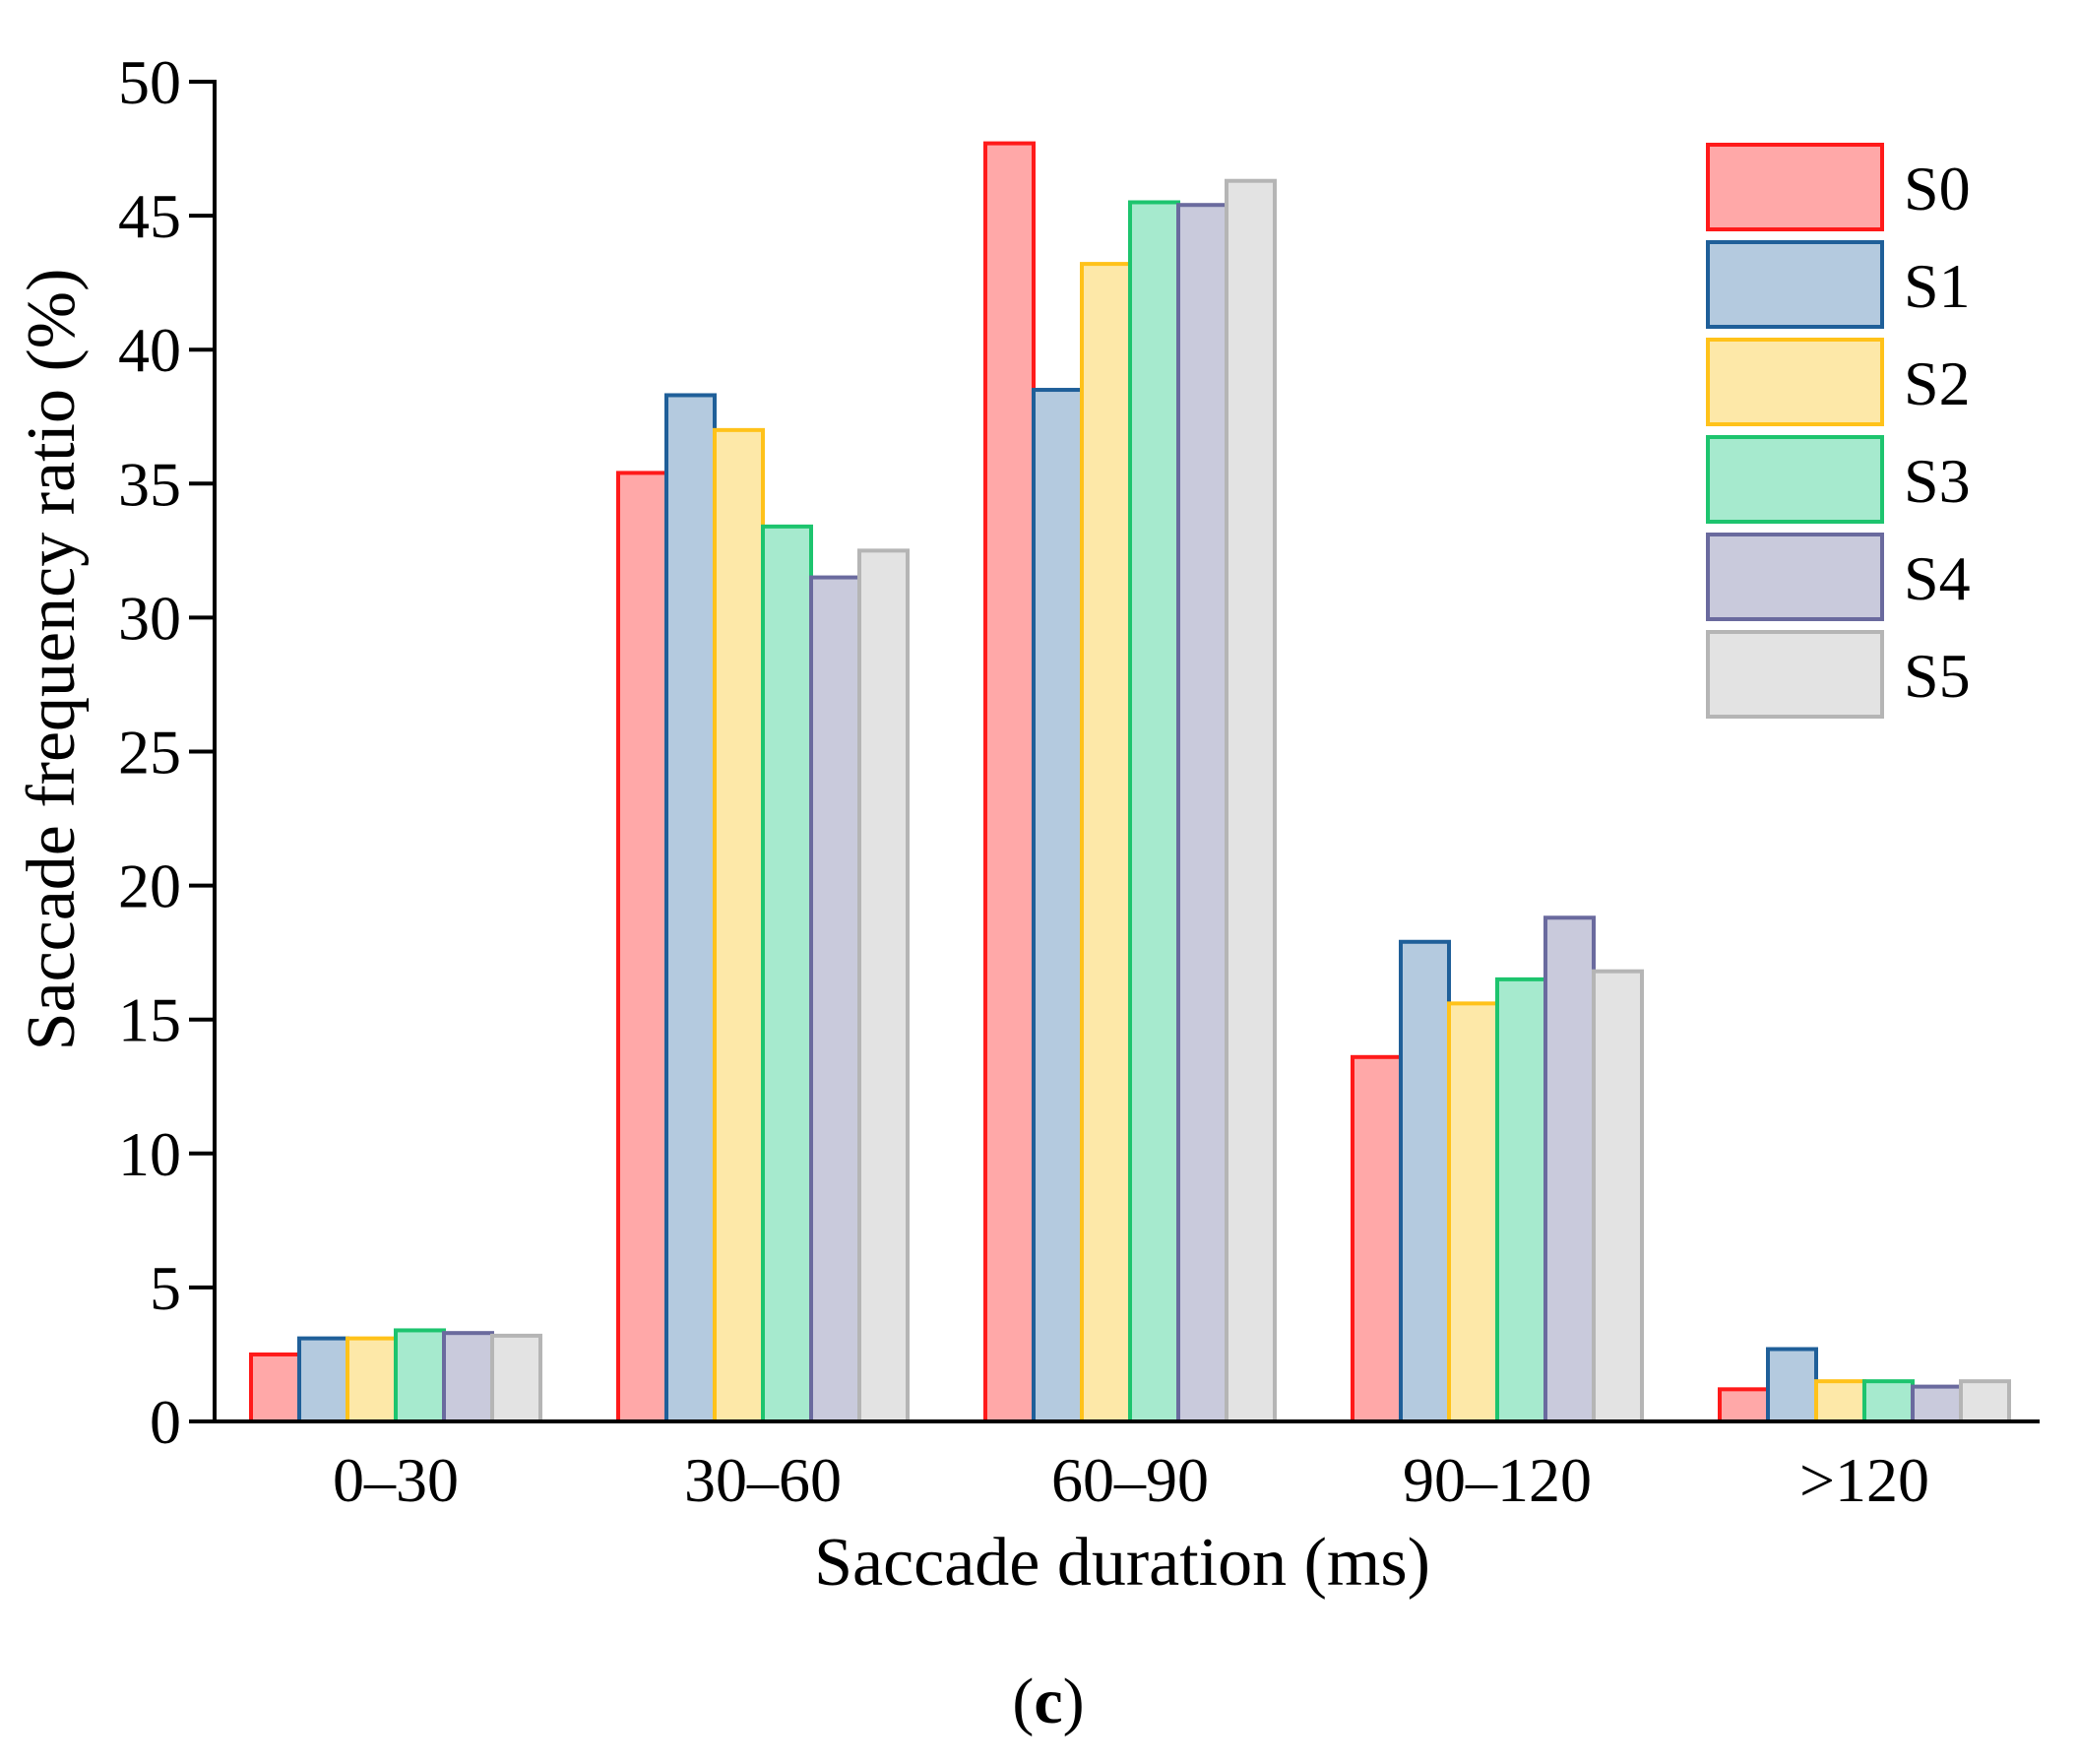 This screenshot has width=2078, height=1764. I want to click on x-category-labels: 0–30 30–60 60–90 90–120 >120, so click(1131, 1480).